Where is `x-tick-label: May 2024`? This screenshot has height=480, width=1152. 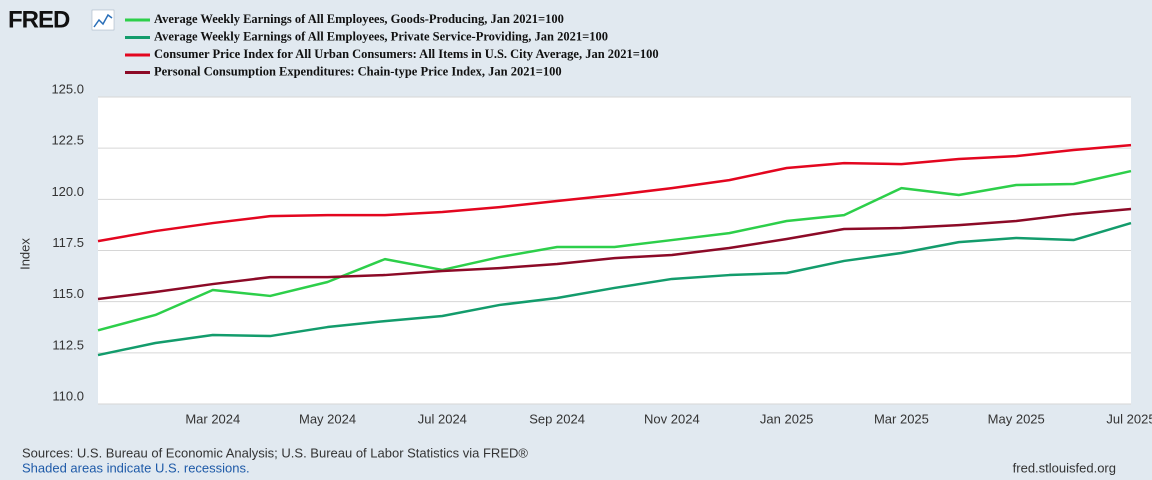 x-tick-label: May 2024 is located at coordinates (327, 418).